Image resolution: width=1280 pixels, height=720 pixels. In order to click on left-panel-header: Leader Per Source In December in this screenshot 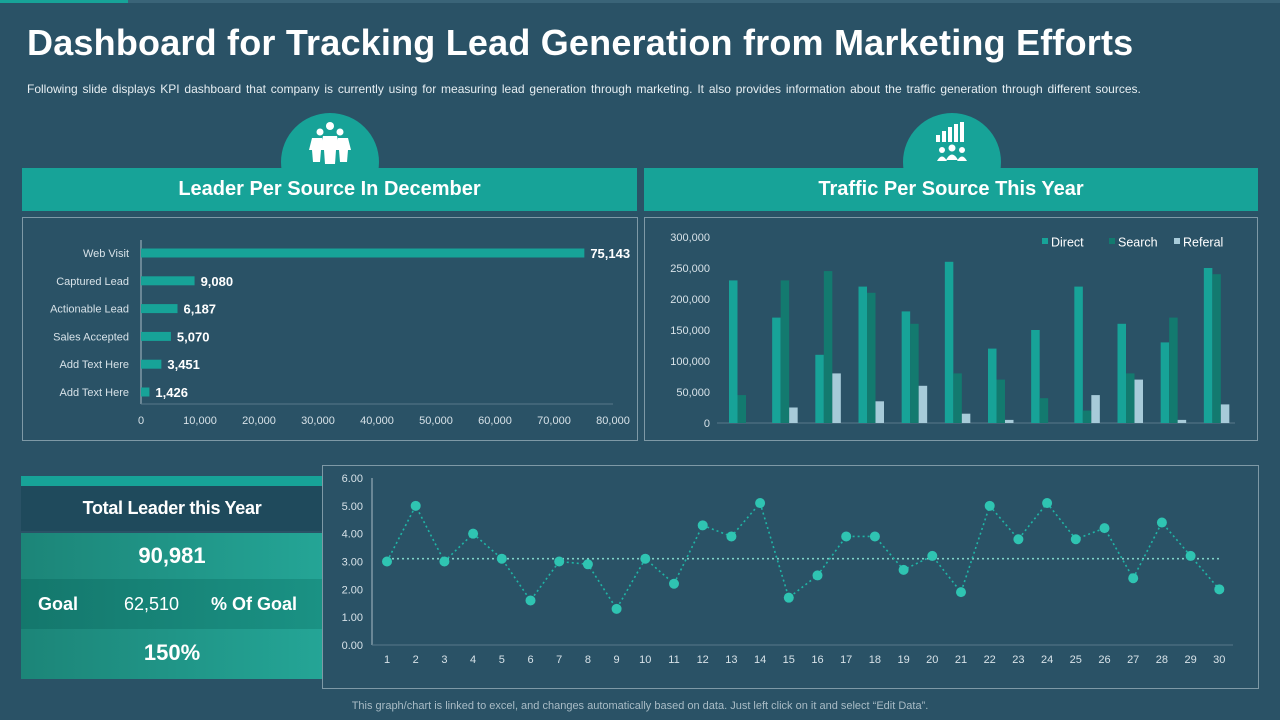, I will do `click(329, 189)`.